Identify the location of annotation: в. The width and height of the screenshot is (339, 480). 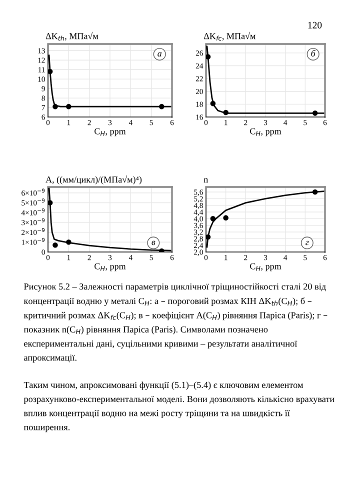
(154, 243).